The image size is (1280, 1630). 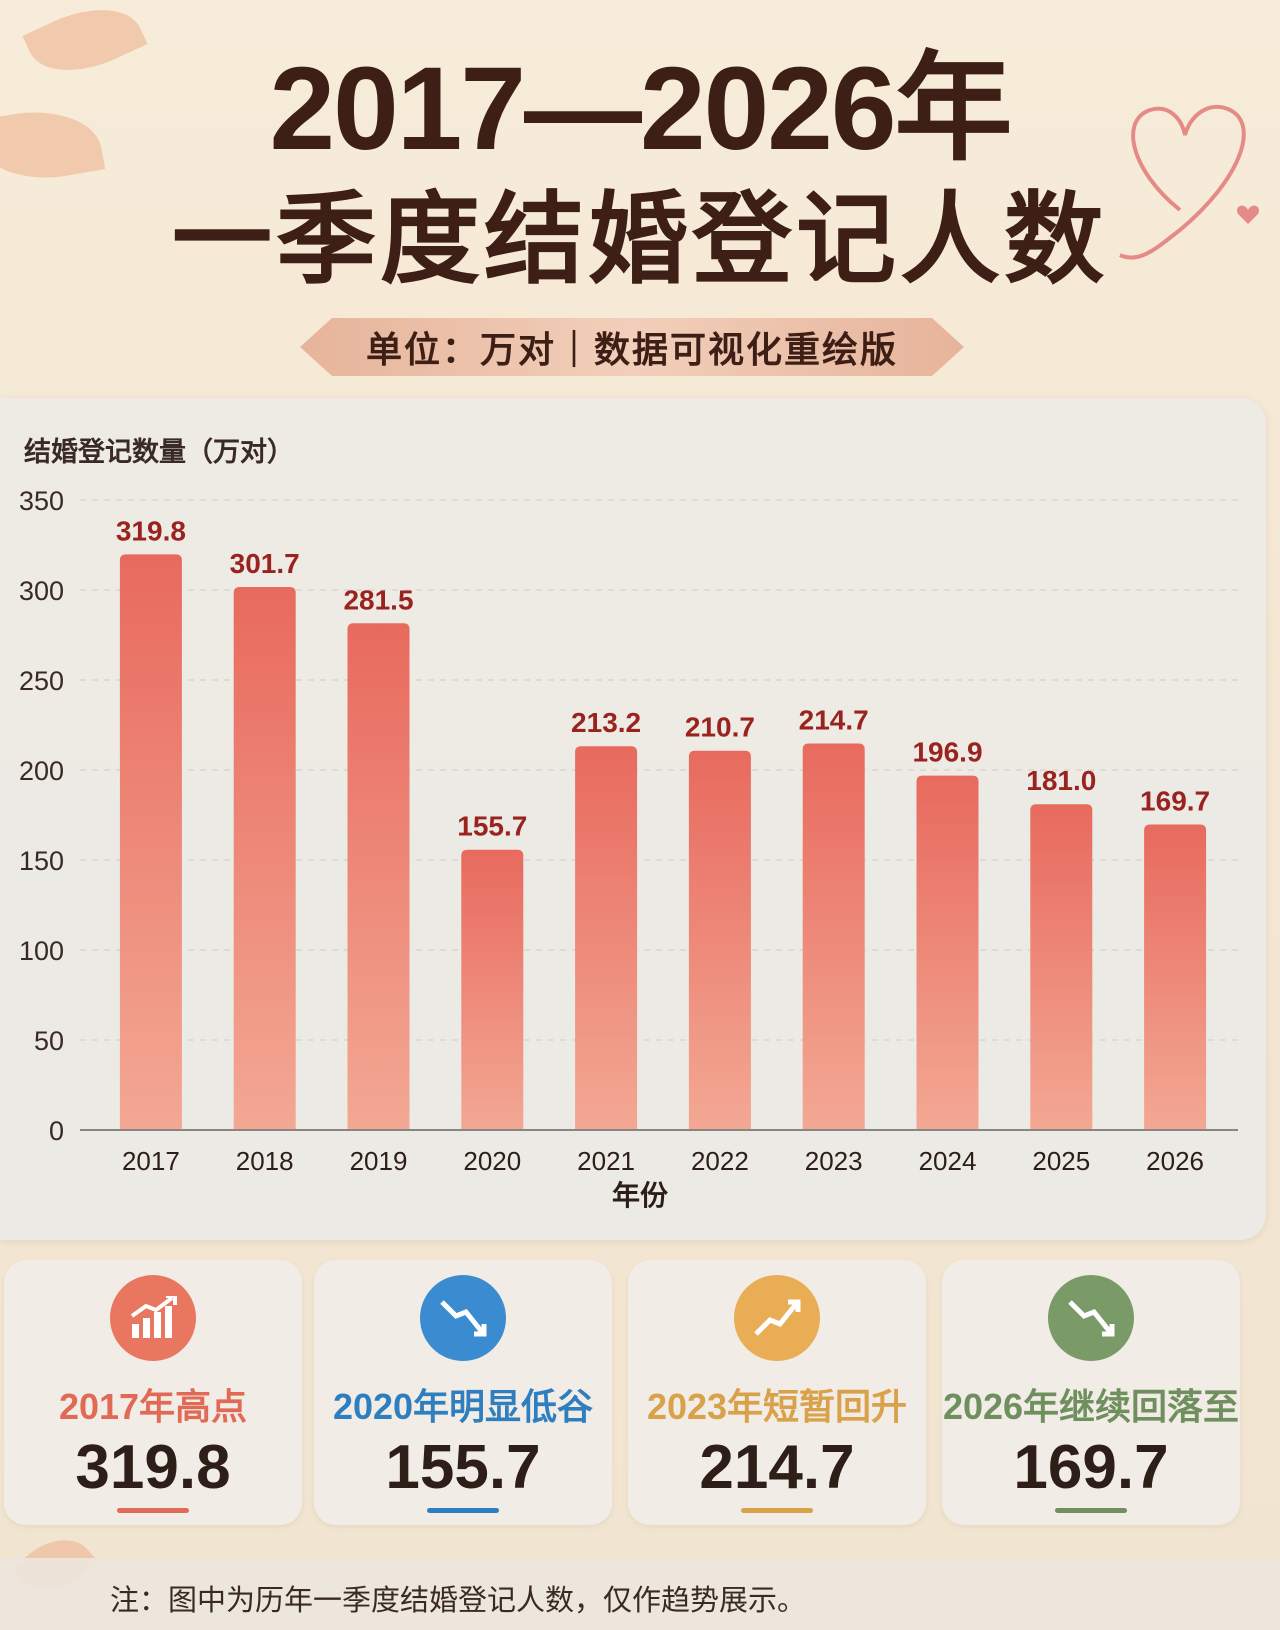 What do you see at coordinates (834, 1161) in the screenshot?
I see `x-tick-label: 2023` at bounding box center [834, 1161].